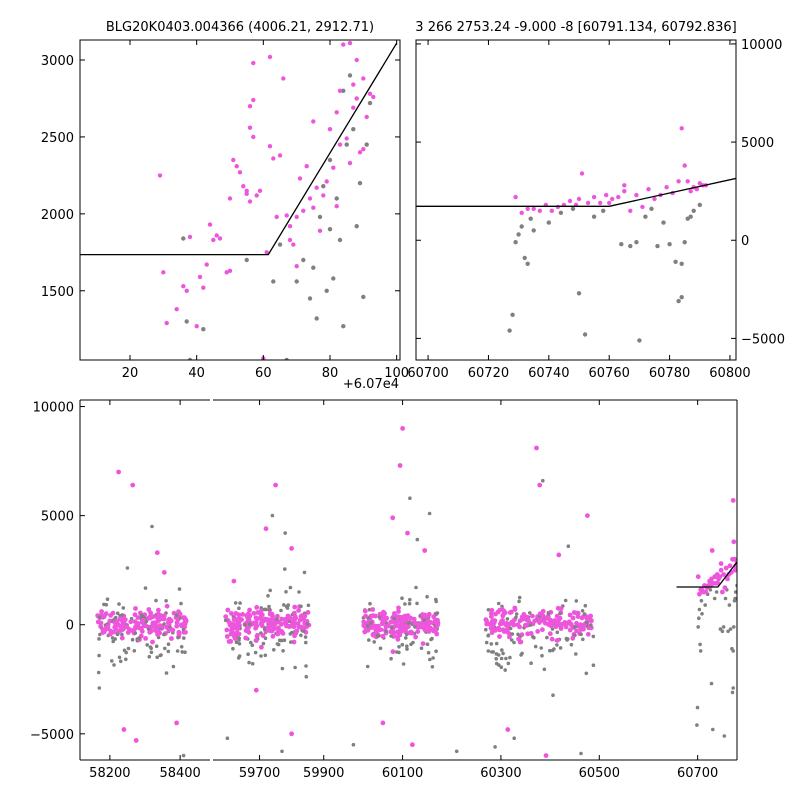 This screenshot has height=800, width=800. I want to click on recent-points, so click(607, 234).